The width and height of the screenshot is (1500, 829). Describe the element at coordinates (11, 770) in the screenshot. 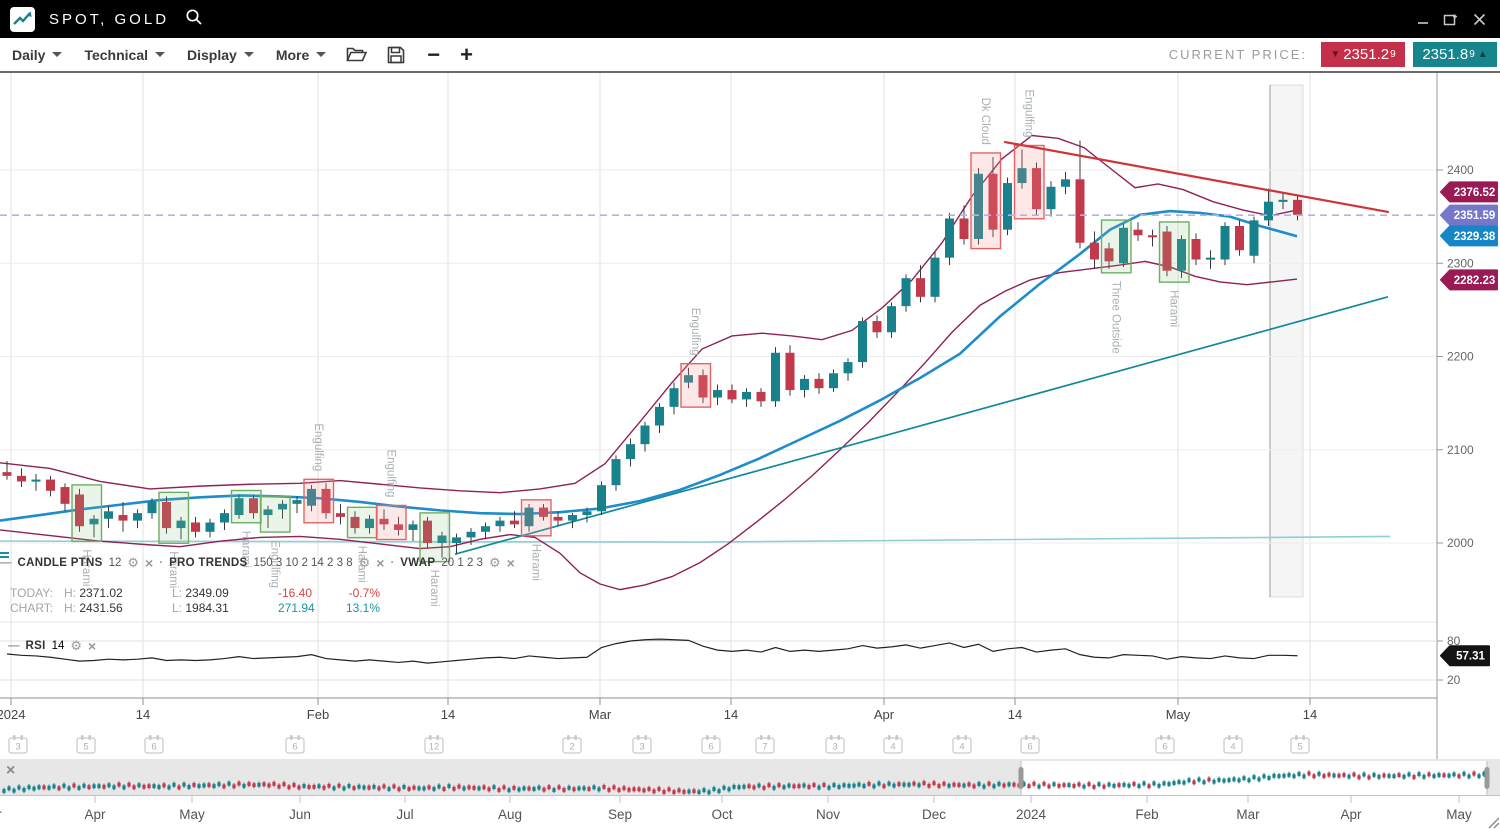

I see `navigator-close-icon: ×` at that location.